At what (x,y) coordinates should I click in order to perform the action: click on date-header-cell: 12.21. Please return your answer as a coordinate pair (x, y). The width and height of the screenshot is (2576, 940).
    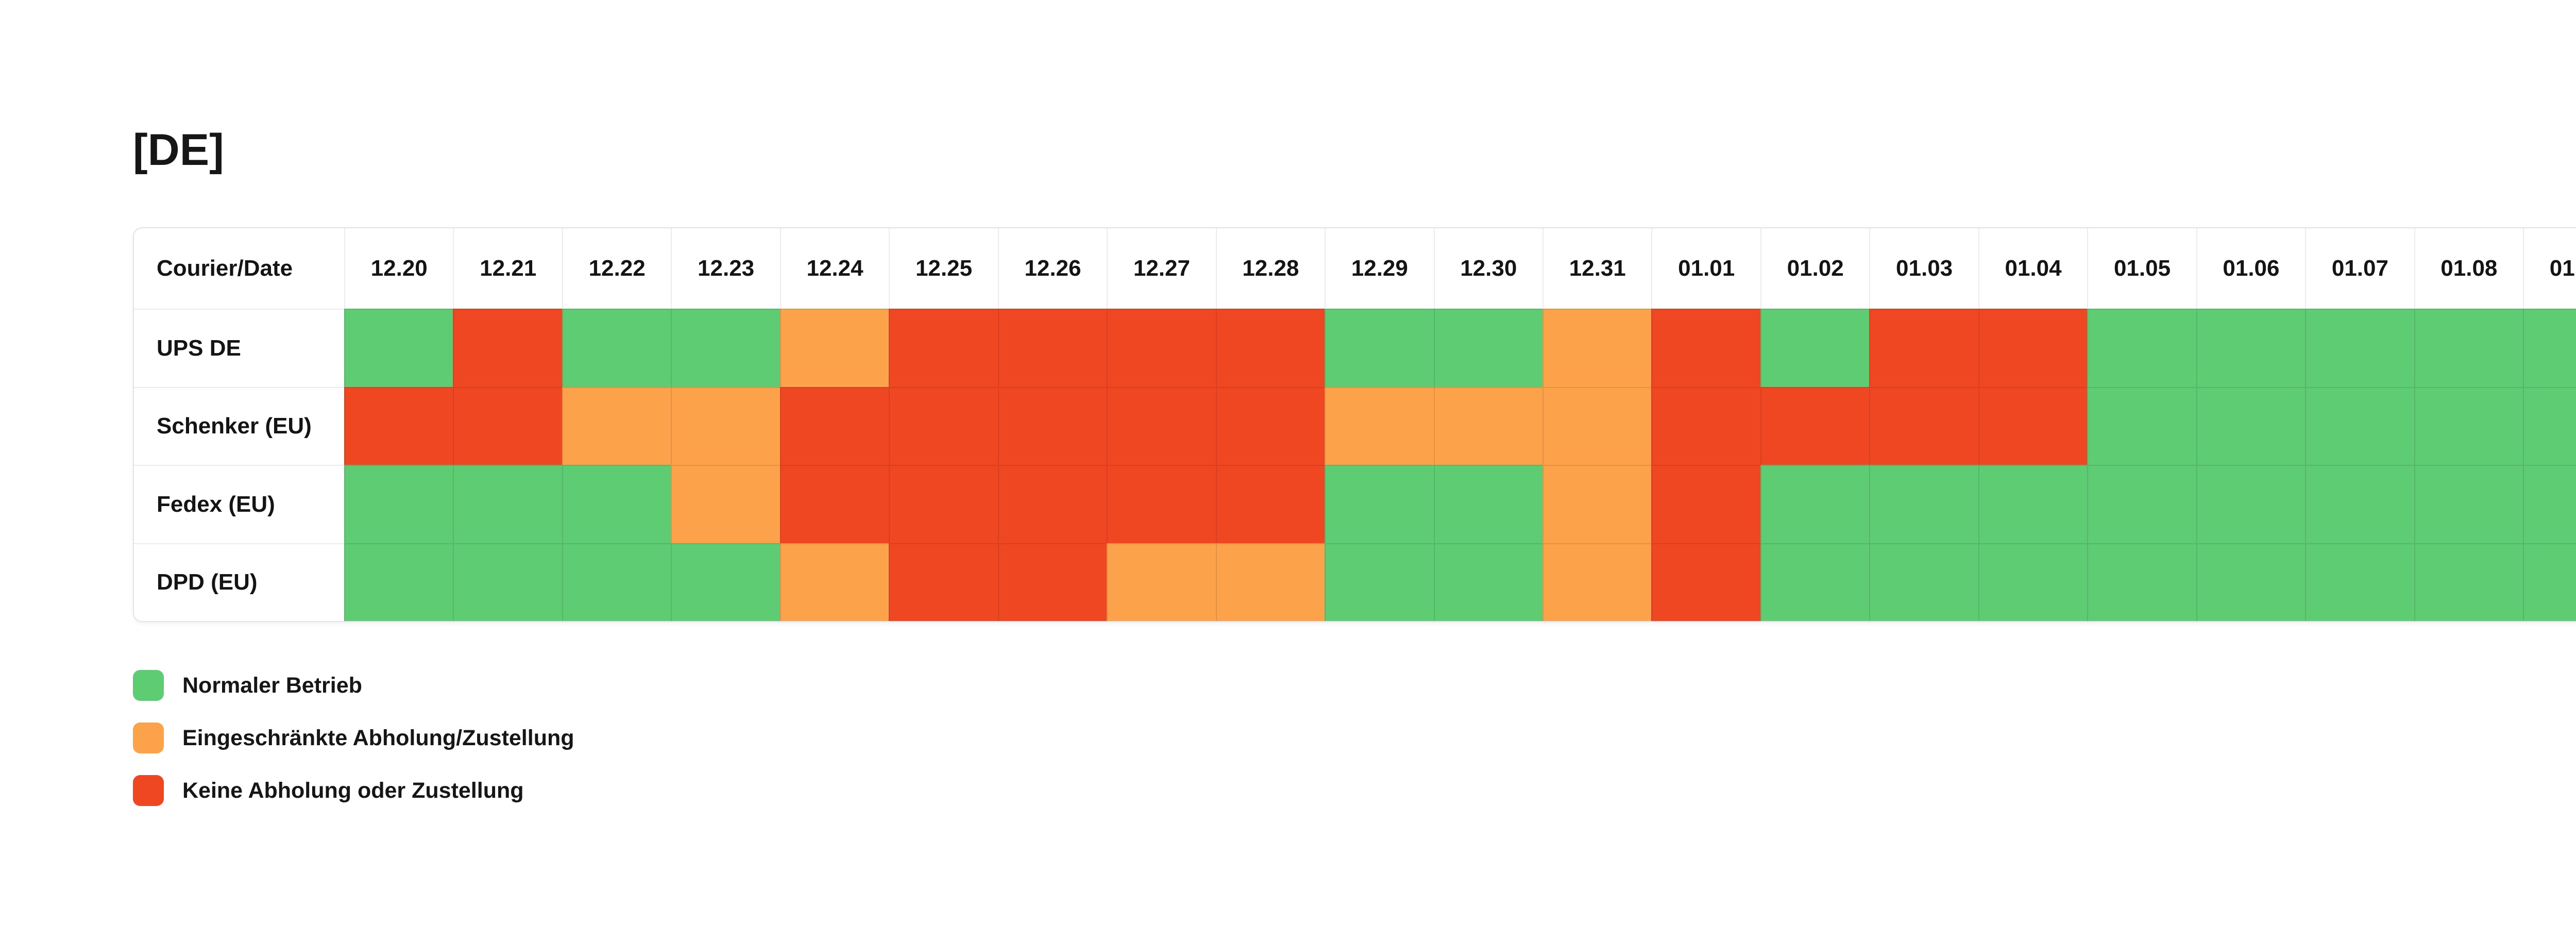
    Looking at the image, I should click on (507, 268).